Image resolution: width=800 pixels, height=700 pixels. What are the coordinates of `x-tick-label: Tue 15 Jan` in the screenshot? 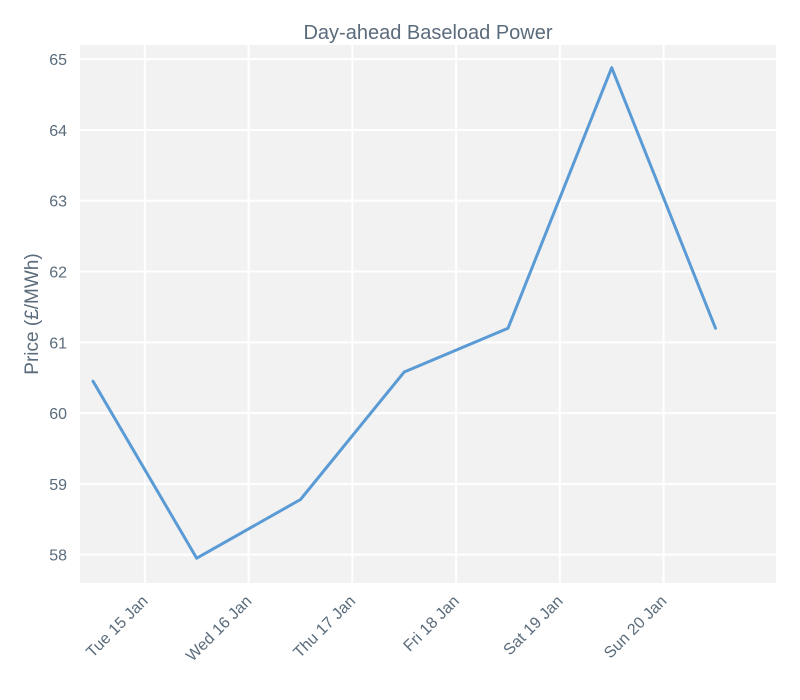 It's located at (117, 627).